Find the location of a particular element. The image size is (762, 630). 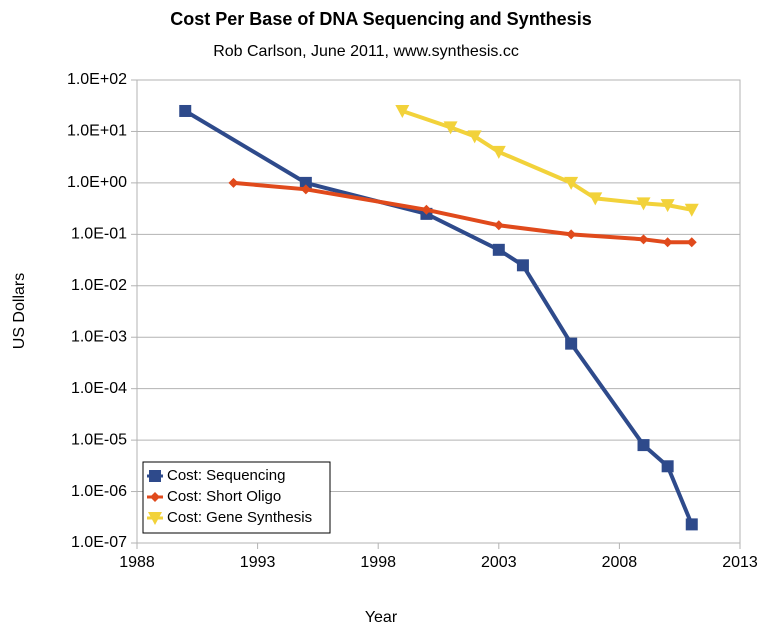

y-tick-label: 1.0E-03 is located at coordinates (99, 336).